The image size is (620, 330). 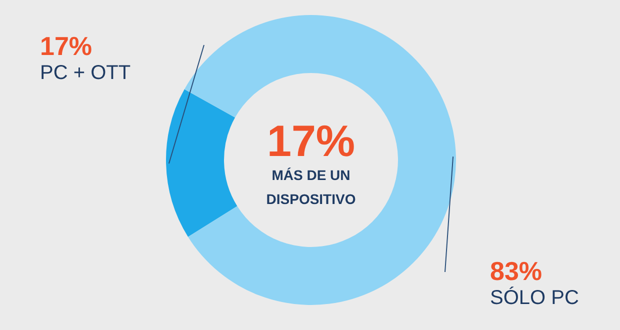 I want to click on data-label: 83%, so click(x=516, y=271).